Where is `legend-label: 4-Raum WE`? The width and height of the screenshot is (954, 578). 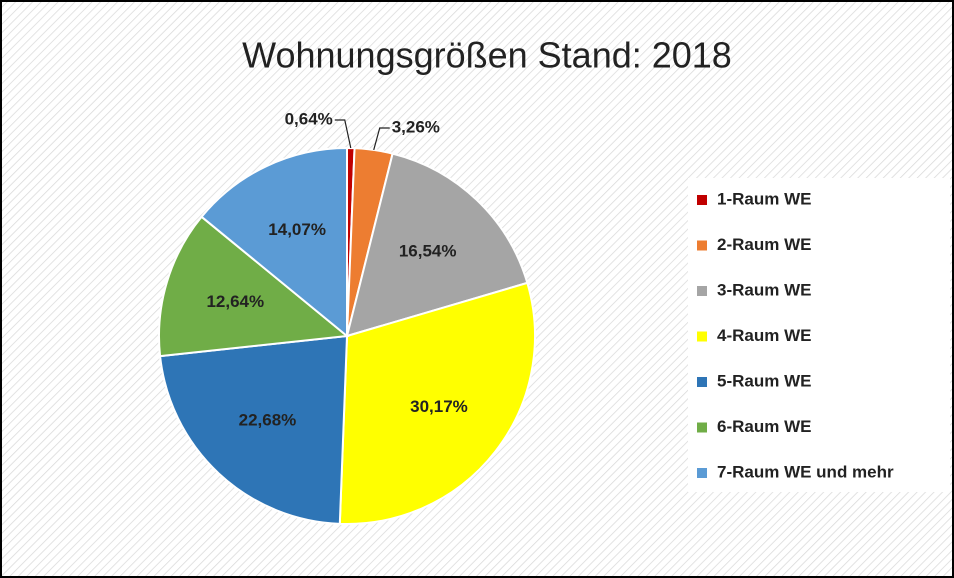 legend-label: 4-Raum WE is located at coordinates (764, 335).